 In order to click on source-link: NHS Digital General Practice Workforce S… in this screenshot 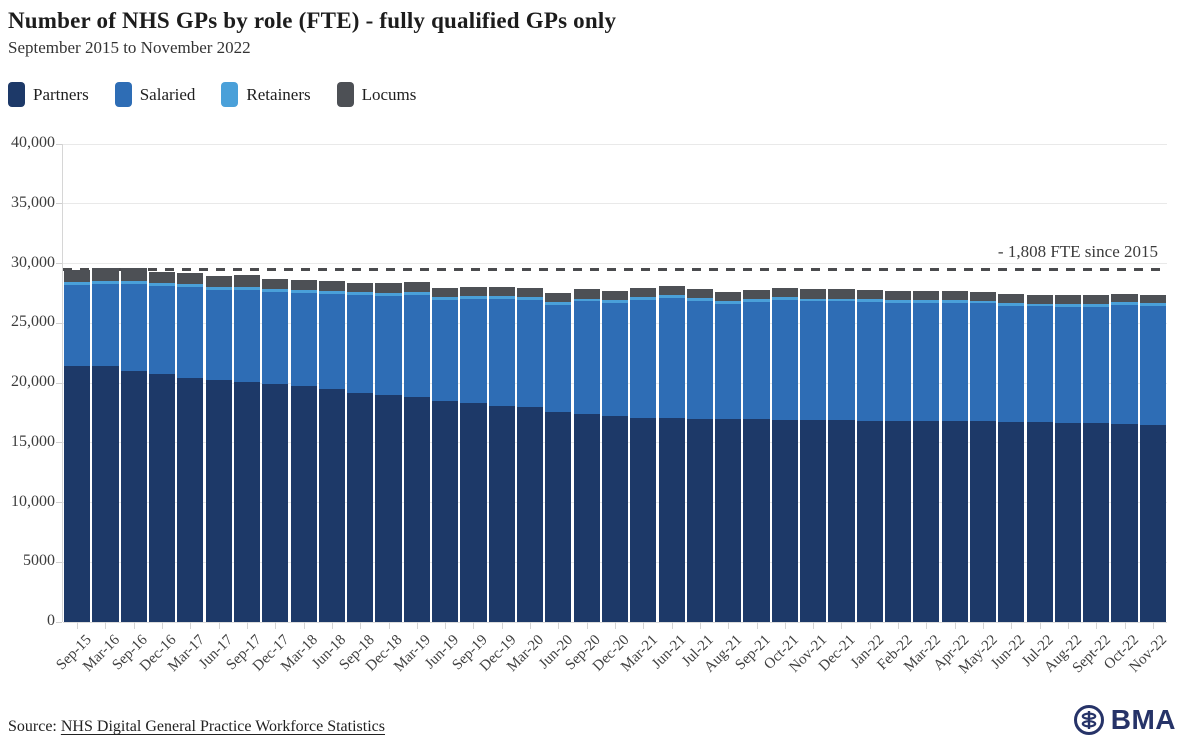, I will do `click(222, 726)`.